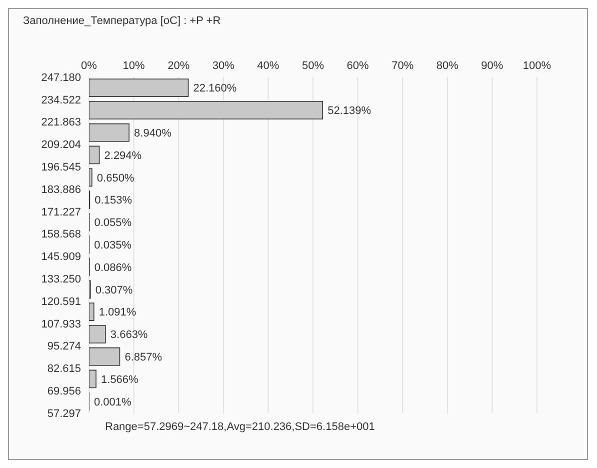 The height and width of the screenshot is (468, 597). I want to click on y-tick-label: 82.615, so click(64, 369).